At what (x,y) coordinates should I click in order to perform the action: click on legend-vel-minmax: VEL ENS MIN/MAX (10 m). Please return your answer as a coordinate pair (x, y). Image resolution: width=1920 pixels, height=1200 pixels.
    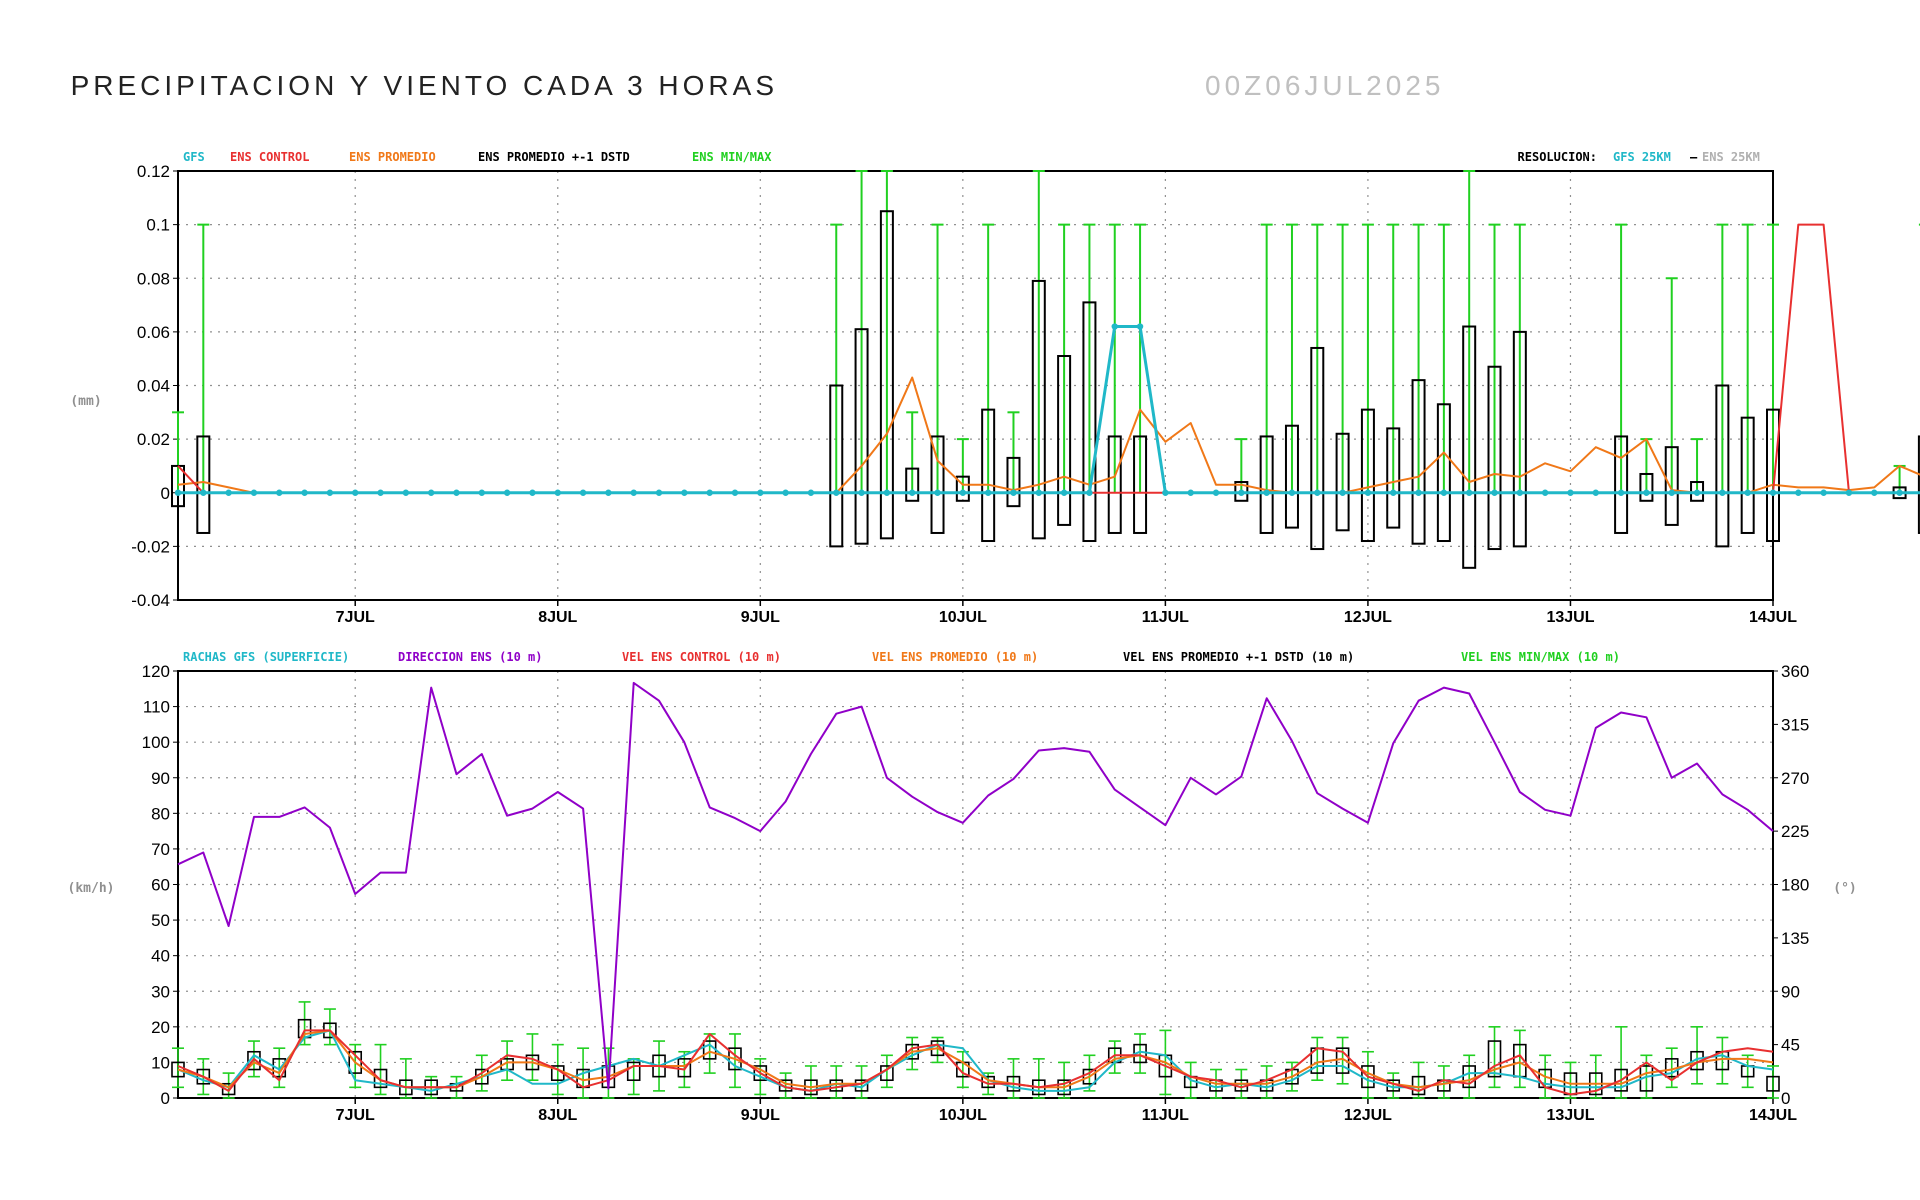
    Looking at the image, I should click on (1540, 657).